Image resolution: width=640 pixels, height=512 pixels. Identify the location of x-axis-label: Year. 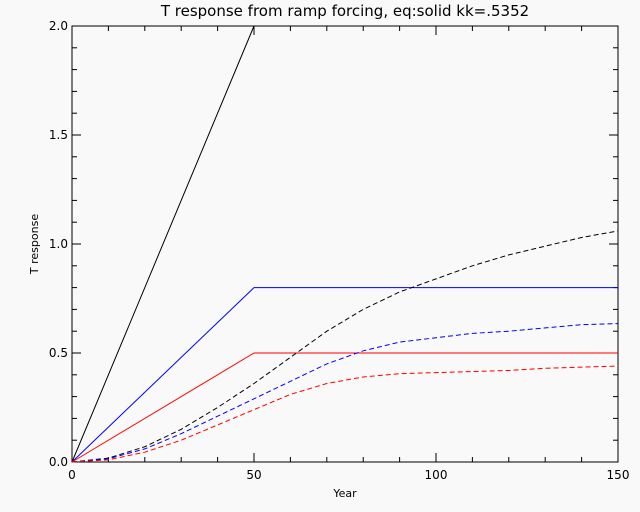
(344, 493).